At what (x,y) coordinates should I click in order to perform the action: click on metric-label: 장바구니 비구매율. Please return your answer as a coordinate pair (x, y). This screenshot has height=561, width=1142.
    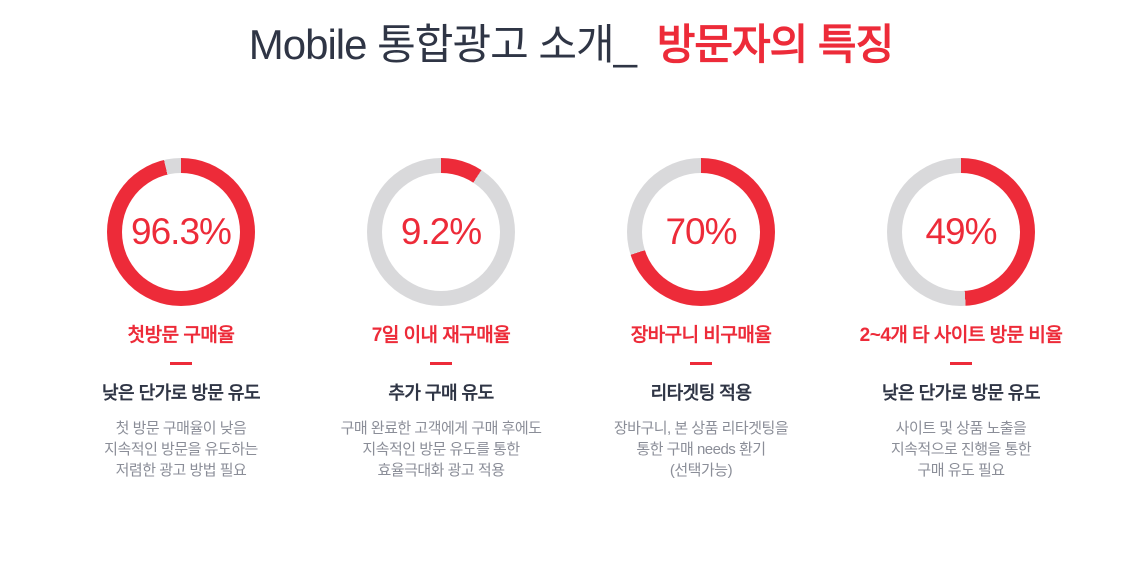
    Looking at the image, I should click on (701, 335).